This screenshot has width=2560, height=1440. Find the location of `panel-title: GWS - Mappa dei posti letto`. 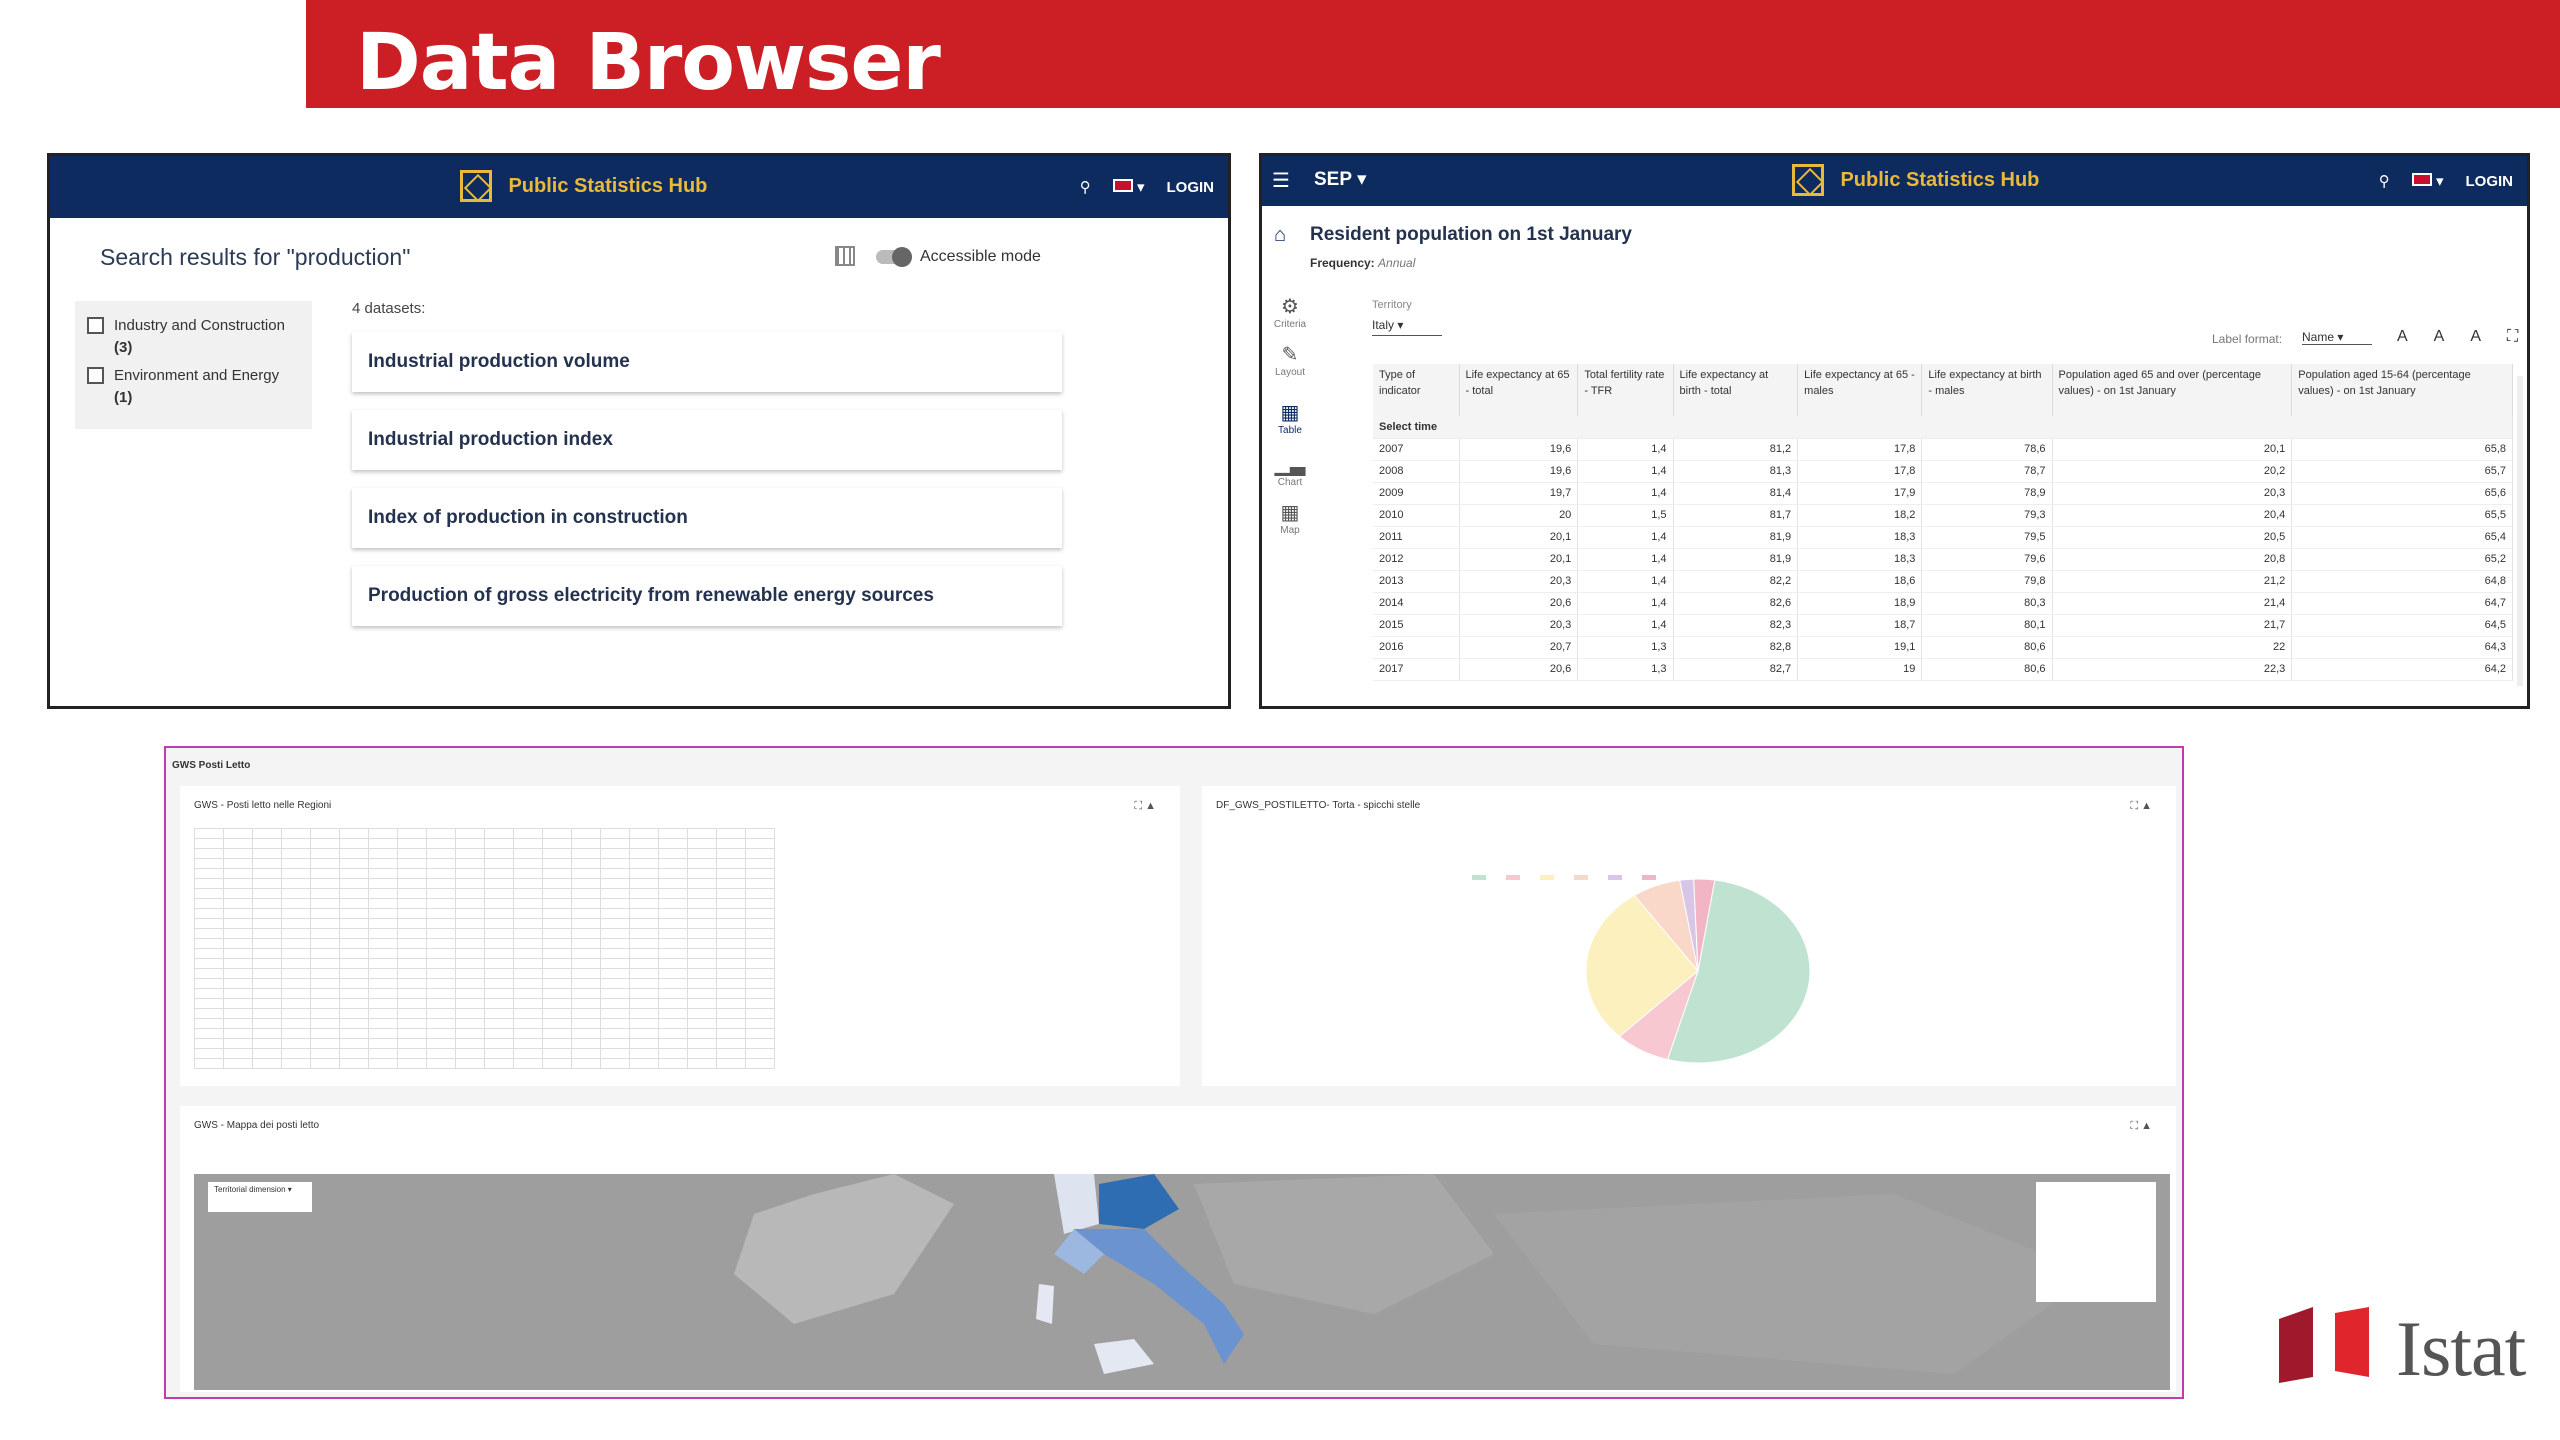

panel-title: GWS - Mappa dei posti letto is located at coordinates (257, 1125).